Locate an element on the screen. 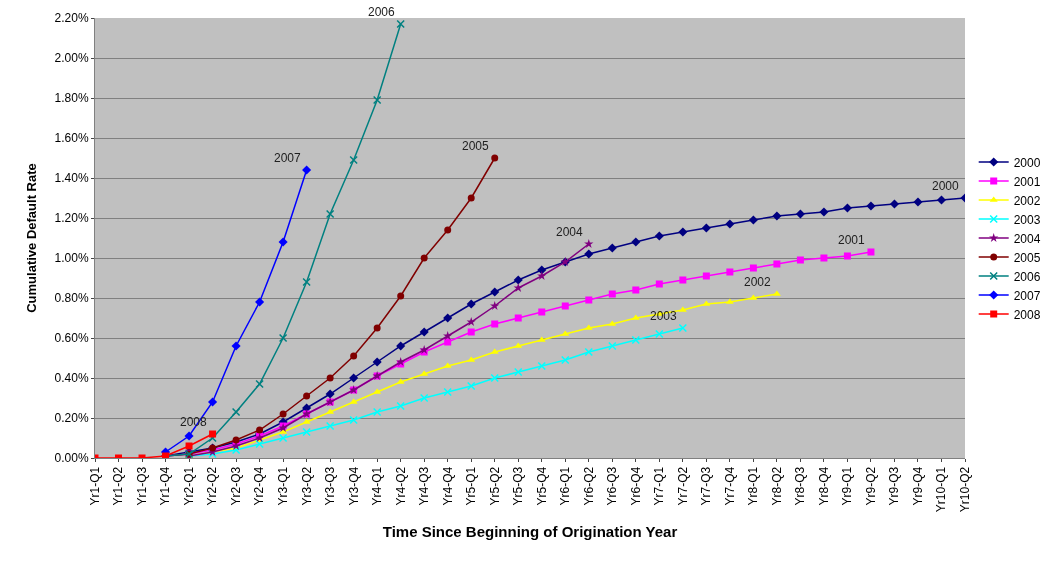 This screenshot has width=1060, height=563. y-tick-label: 2.00% is located at coordinates (71, 58).